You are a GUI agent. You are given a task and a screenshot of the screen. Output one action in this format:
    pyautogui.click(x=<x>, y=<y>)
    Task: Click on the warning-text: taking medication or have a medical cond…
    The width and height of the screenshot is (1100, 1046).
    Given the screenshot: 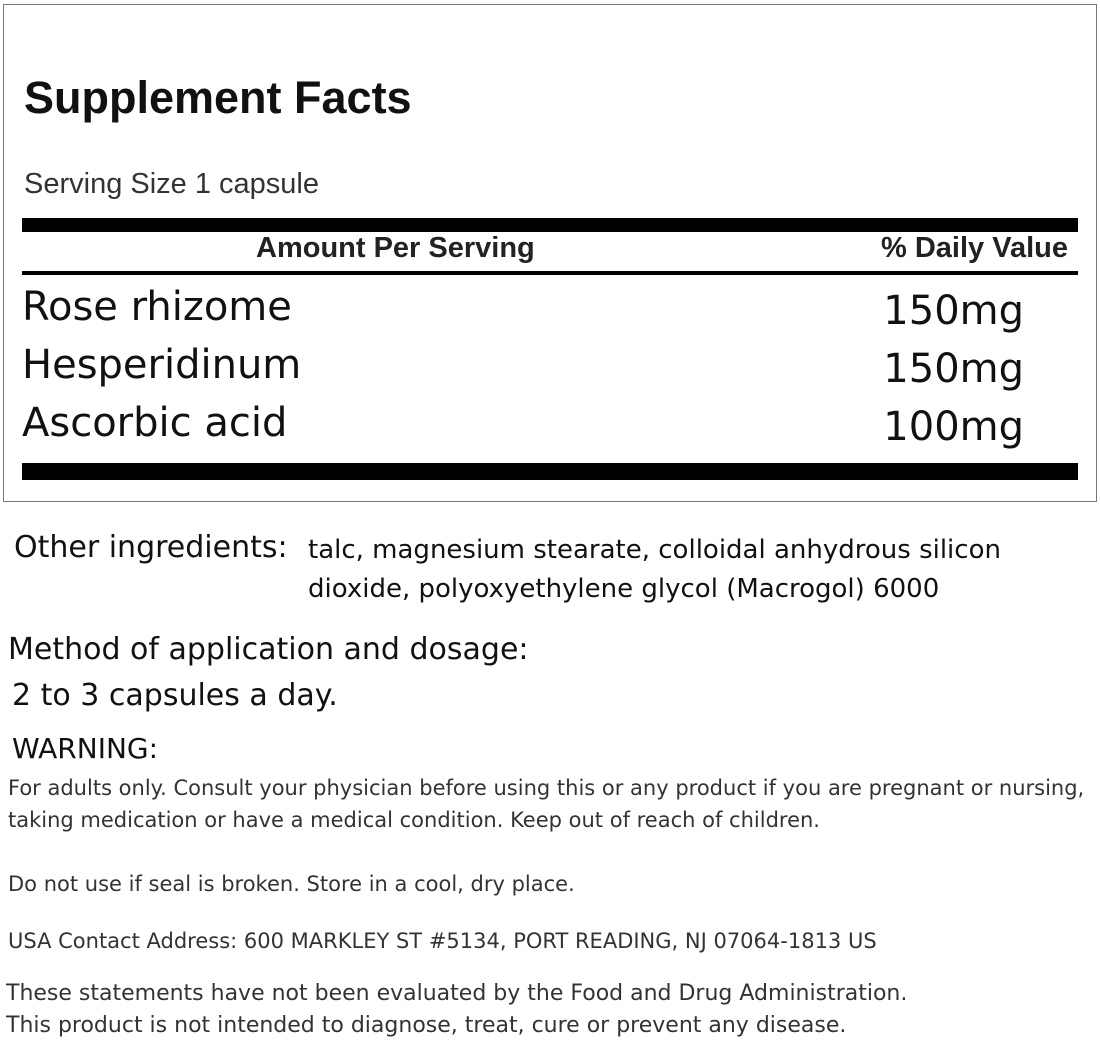 What is the action you would take?
    pyautogui.click(x=414, y=820)
    